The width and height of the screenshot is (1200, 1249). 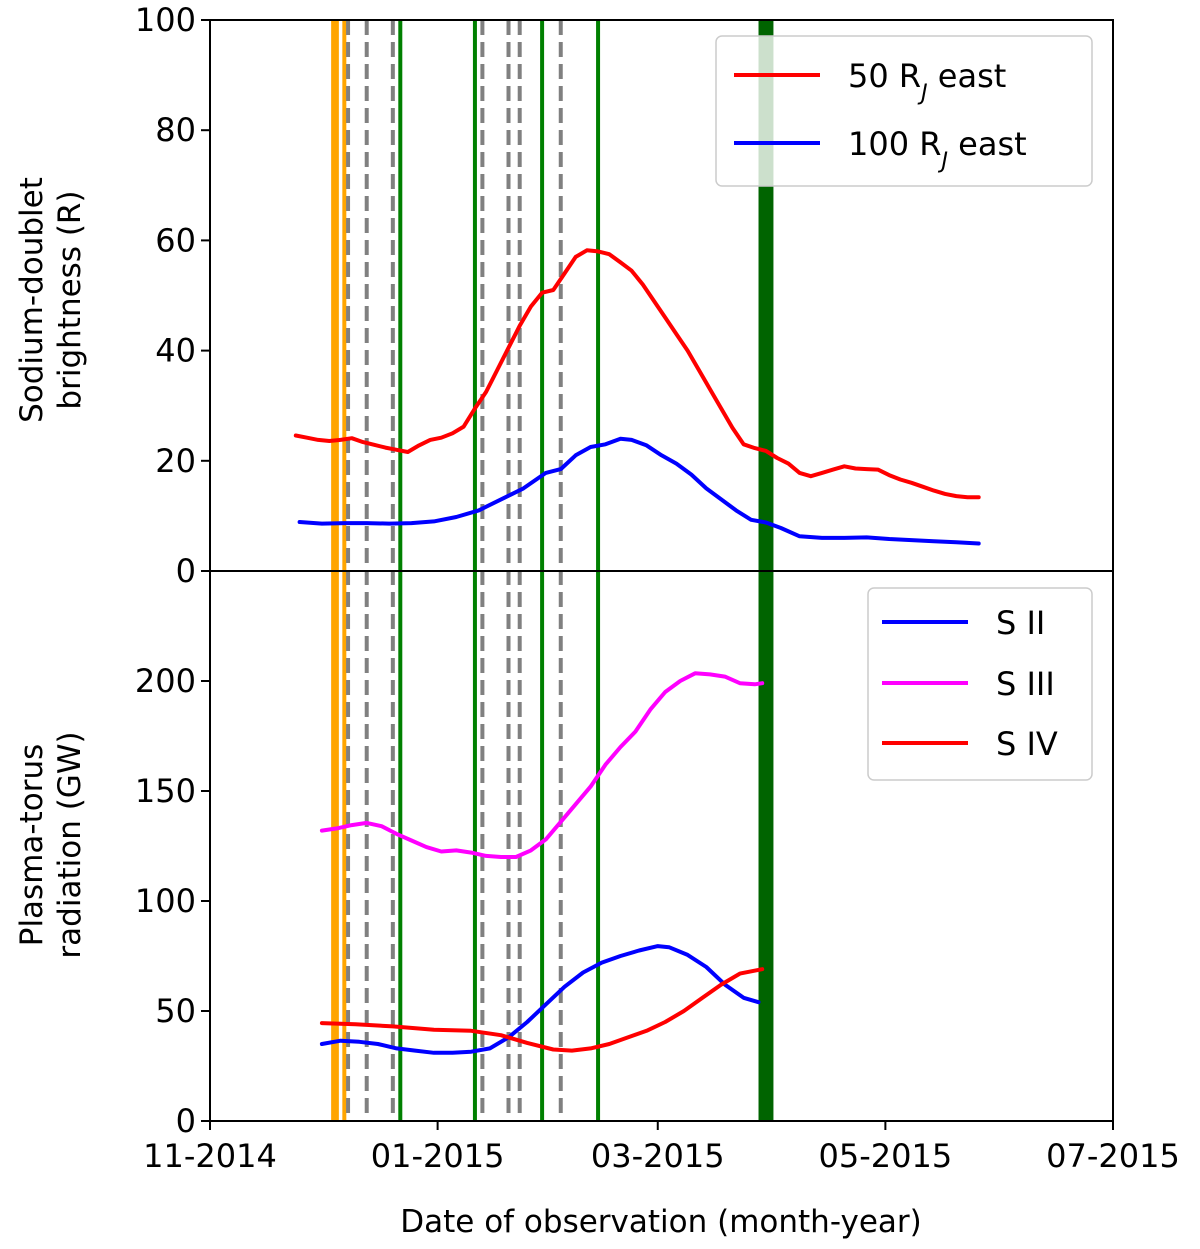 What do you see at coordinates (175, 130) in the screenshot?
I see `top-ytick-label-4: 80` at bounding box center [175, 130].